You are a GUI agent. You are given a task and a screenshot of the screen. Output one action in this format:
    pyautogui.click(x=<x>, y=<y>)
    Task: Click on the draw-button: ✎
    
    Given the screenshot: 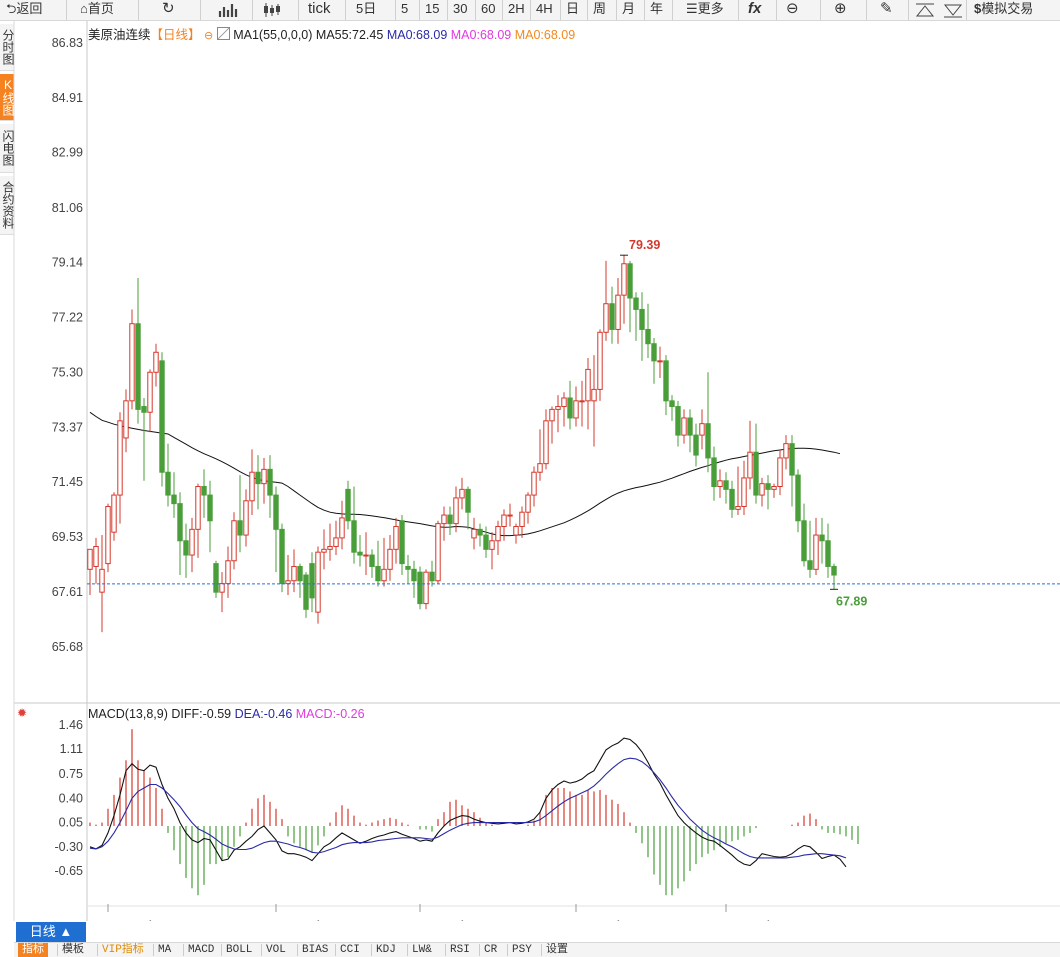 What is the action you would take?
    pyautogui.click(x=886, y=10)
    